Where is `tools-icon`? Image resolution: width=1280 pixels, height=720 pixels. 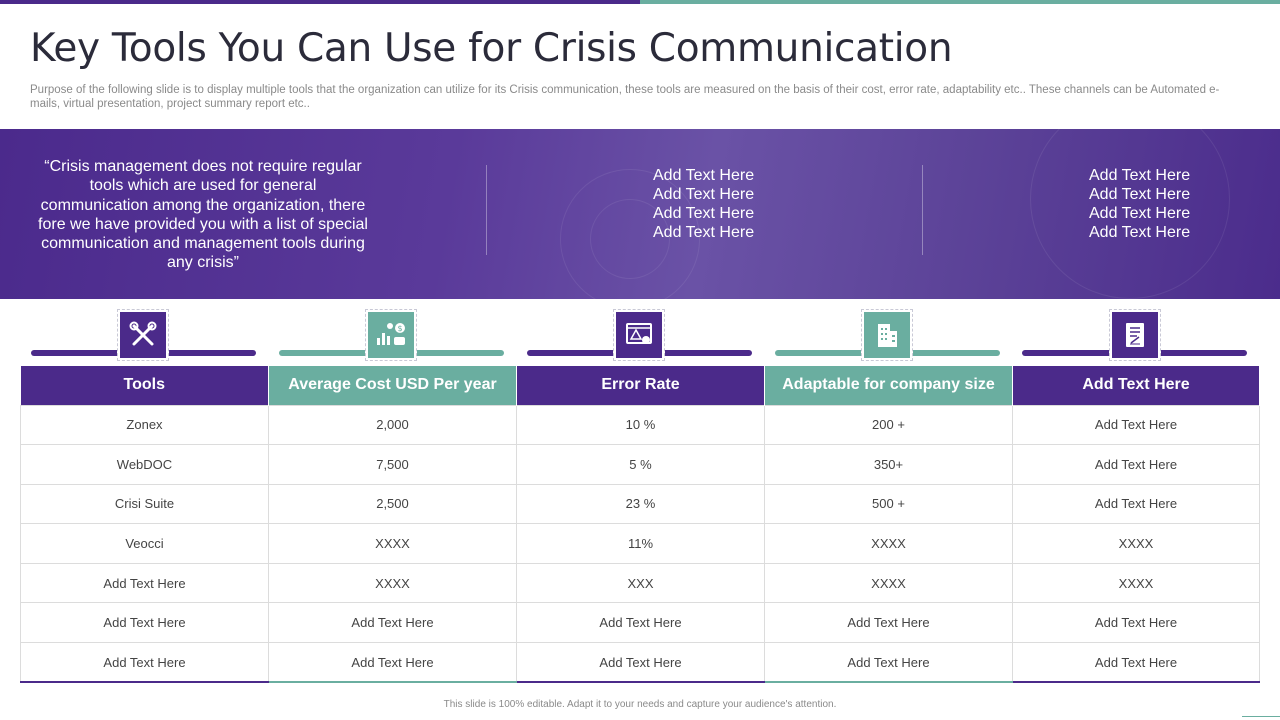 tools-icon is located at coordinates (143, 335).